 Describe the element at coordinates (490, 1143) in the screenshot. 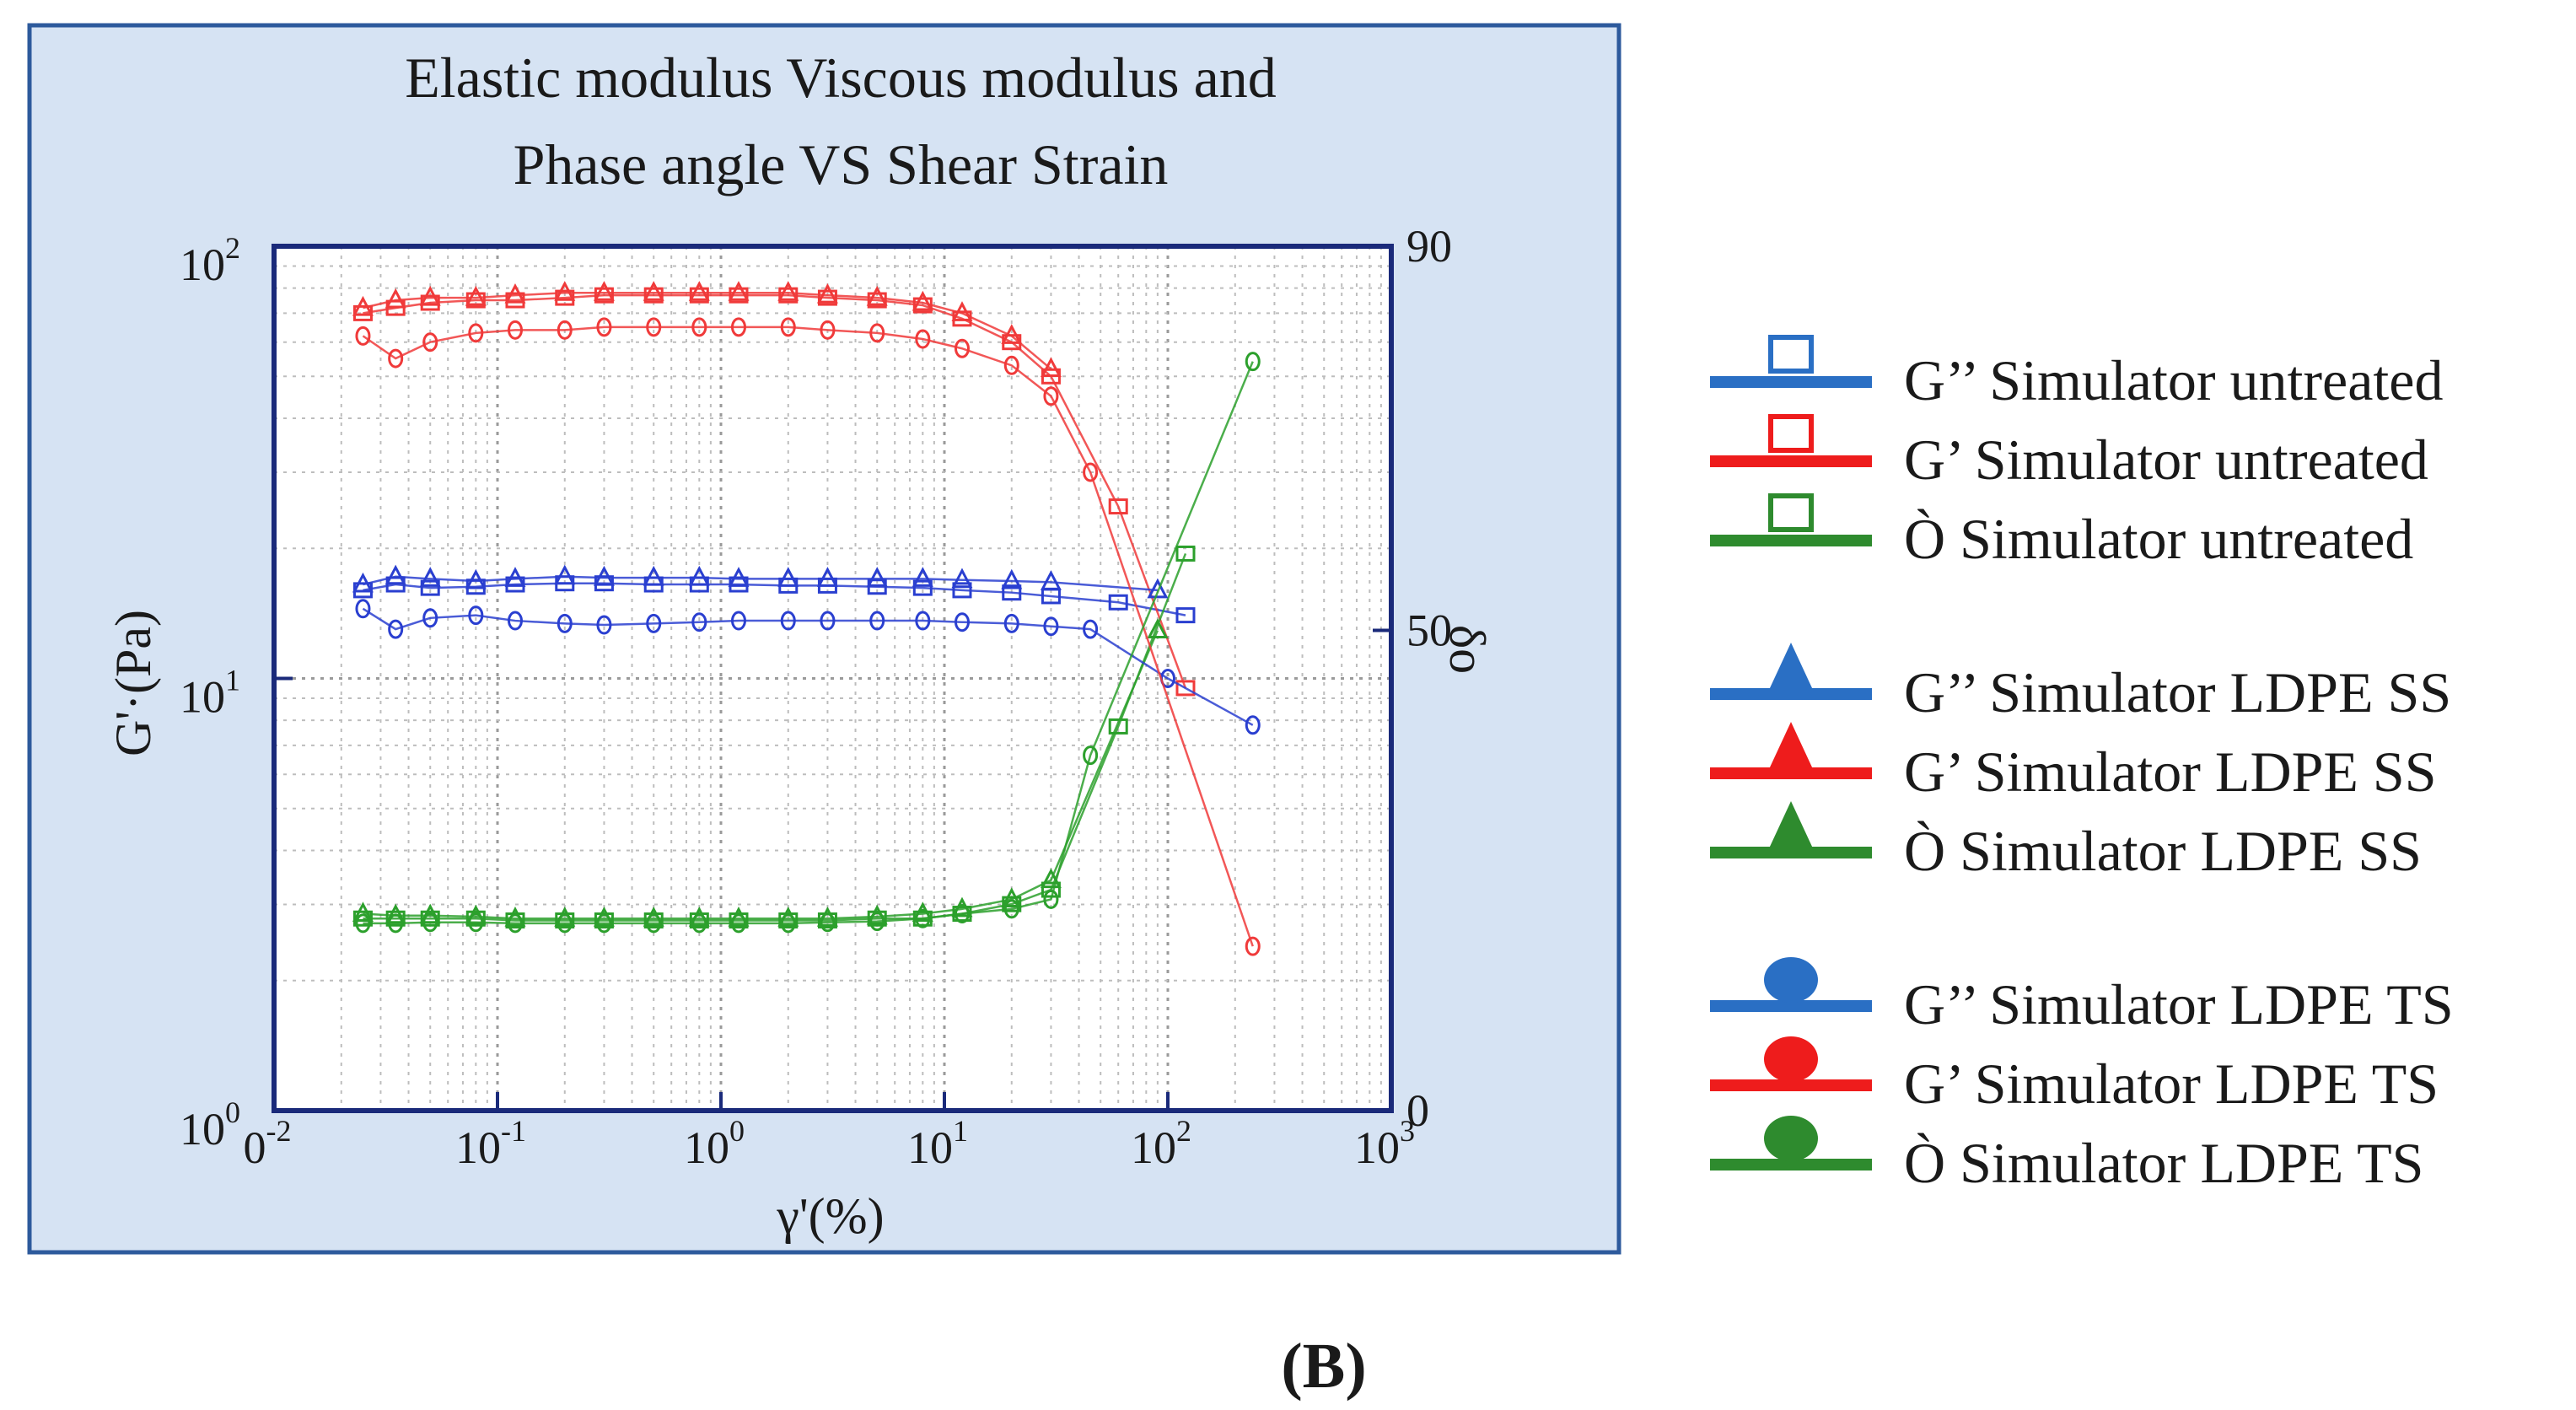

I see `x-tick-label: 10-1` at that location.